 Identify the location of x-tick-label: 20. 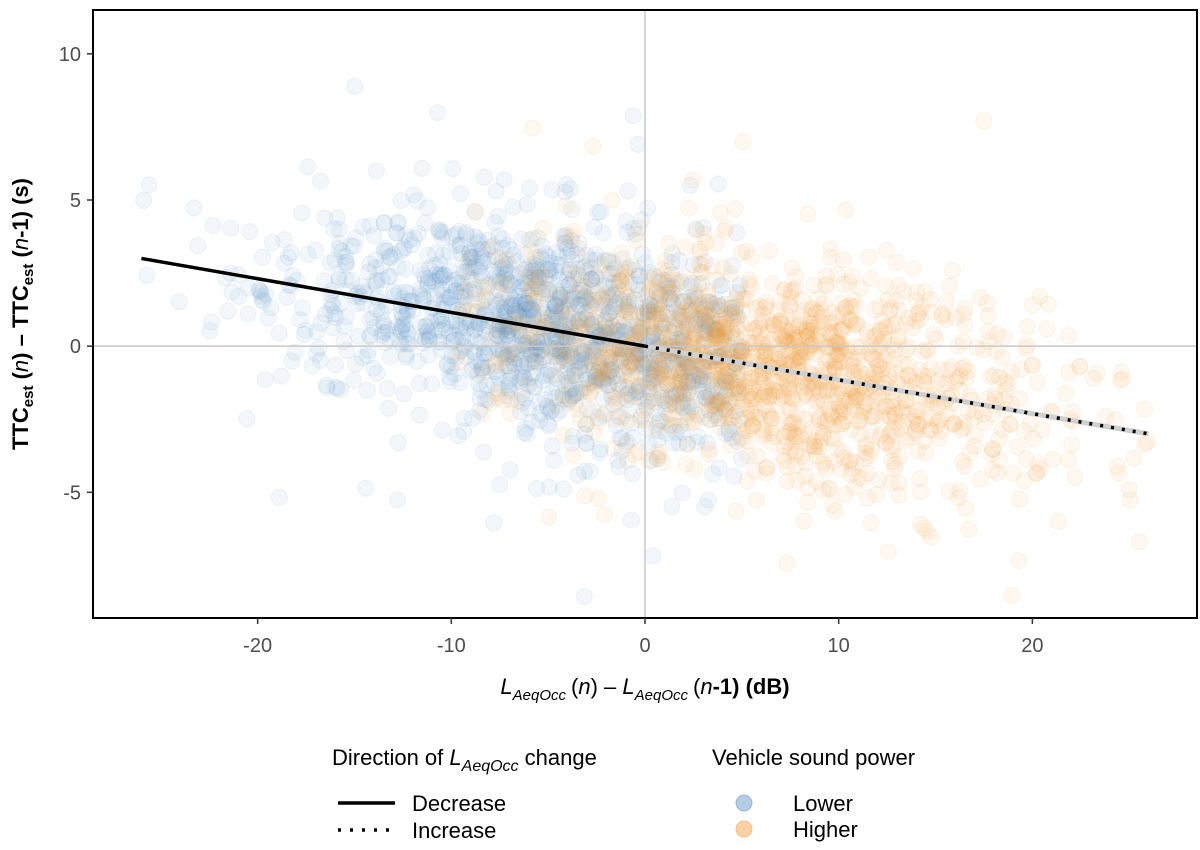
(1032, 646).